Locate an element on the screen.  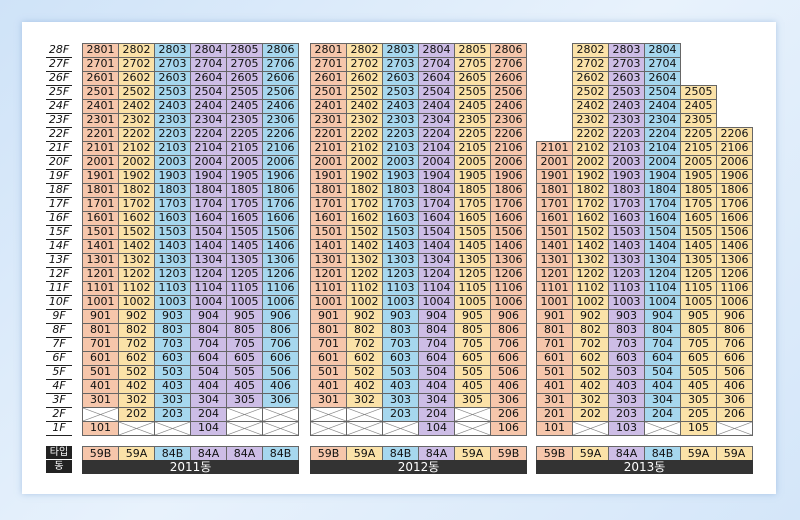
unit-cell: 801 is located at coordinates (554, 330).